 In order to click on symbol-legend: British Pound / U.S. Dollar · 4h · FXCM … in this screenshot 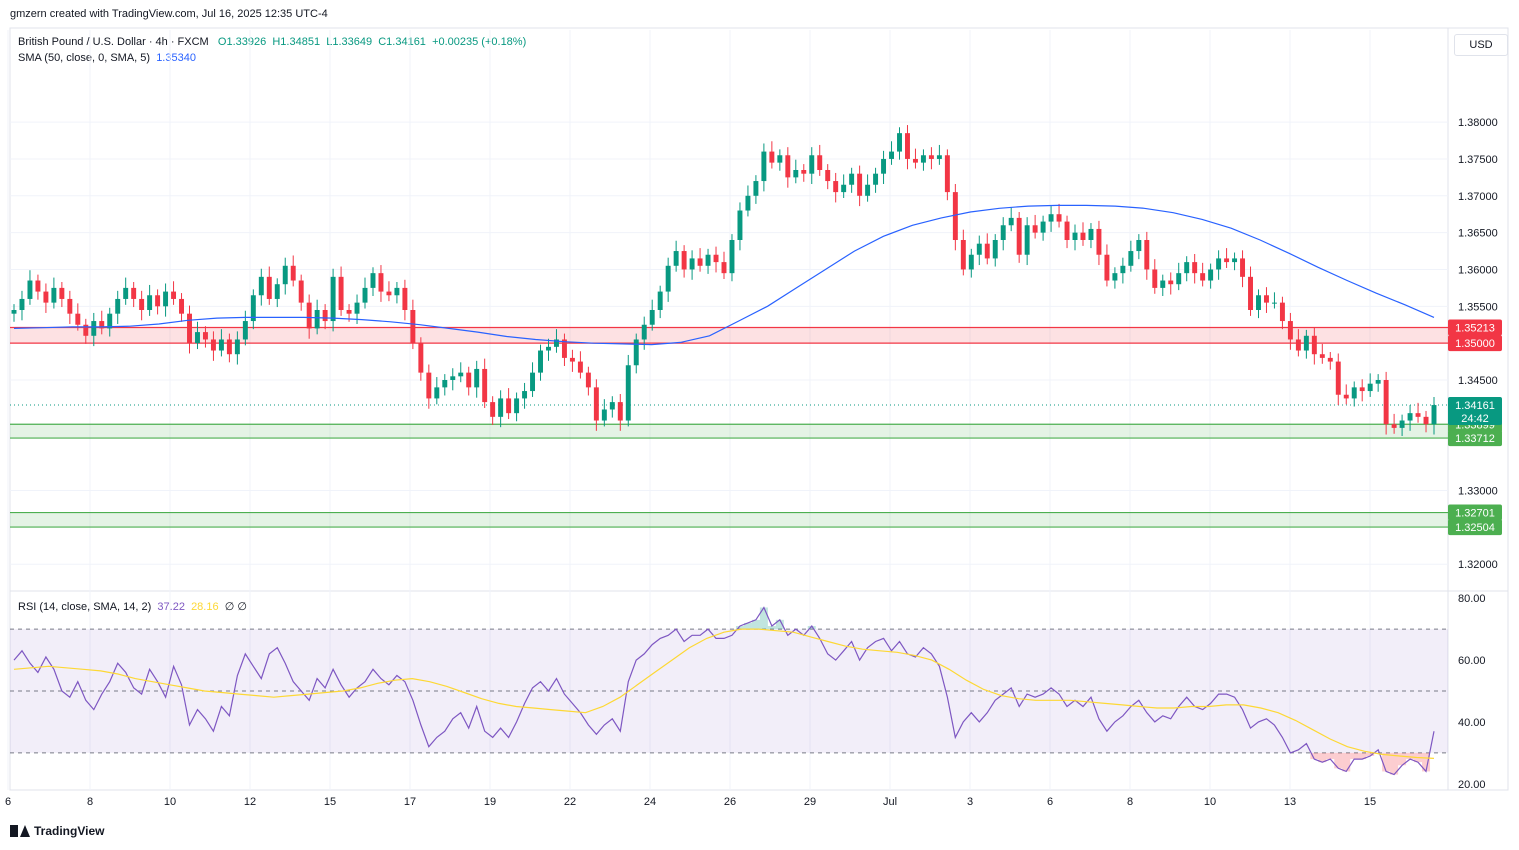, I will do `click(272, 42)`.